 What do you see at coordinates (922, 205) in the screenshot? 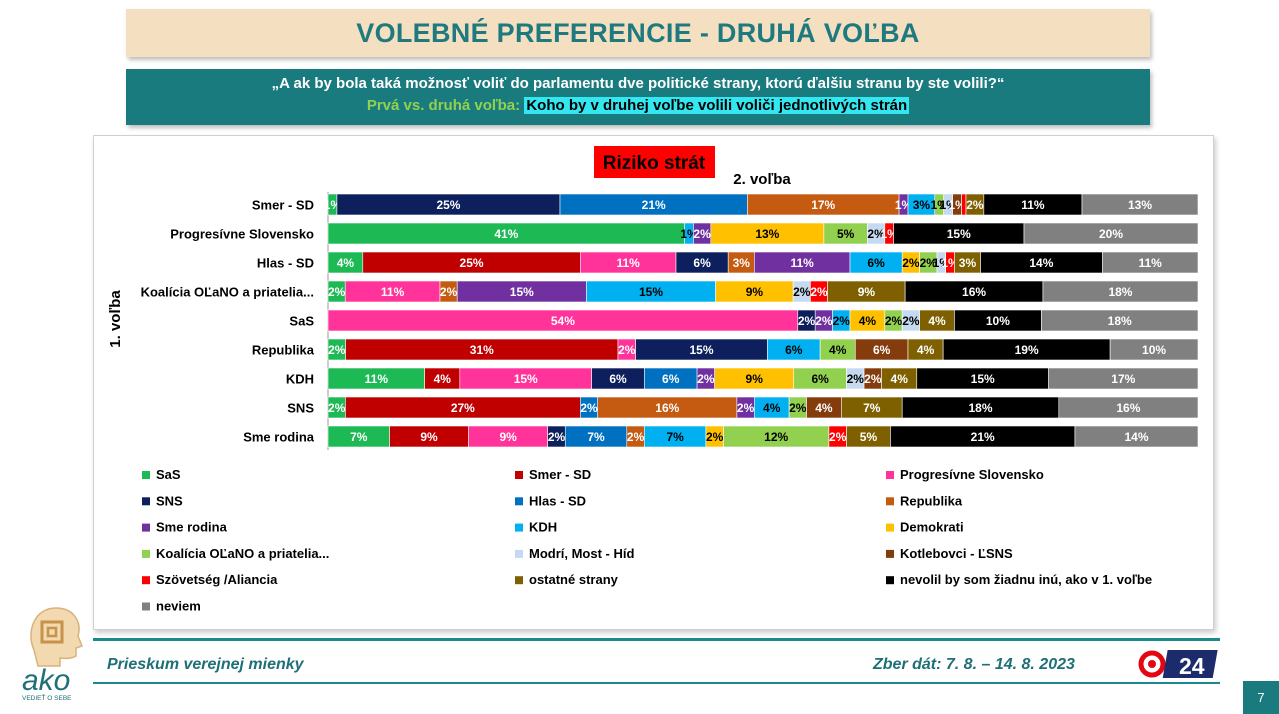
I see `data-label: 3%` at bounding box center [922, 205].